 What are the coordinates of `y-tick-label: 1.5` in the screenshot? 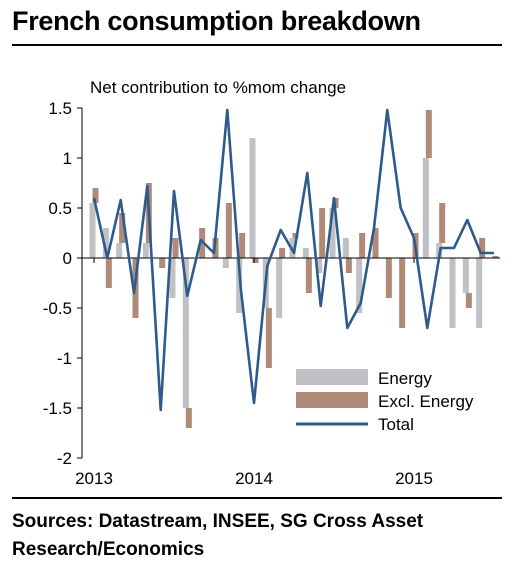 It's located at (60, 108).